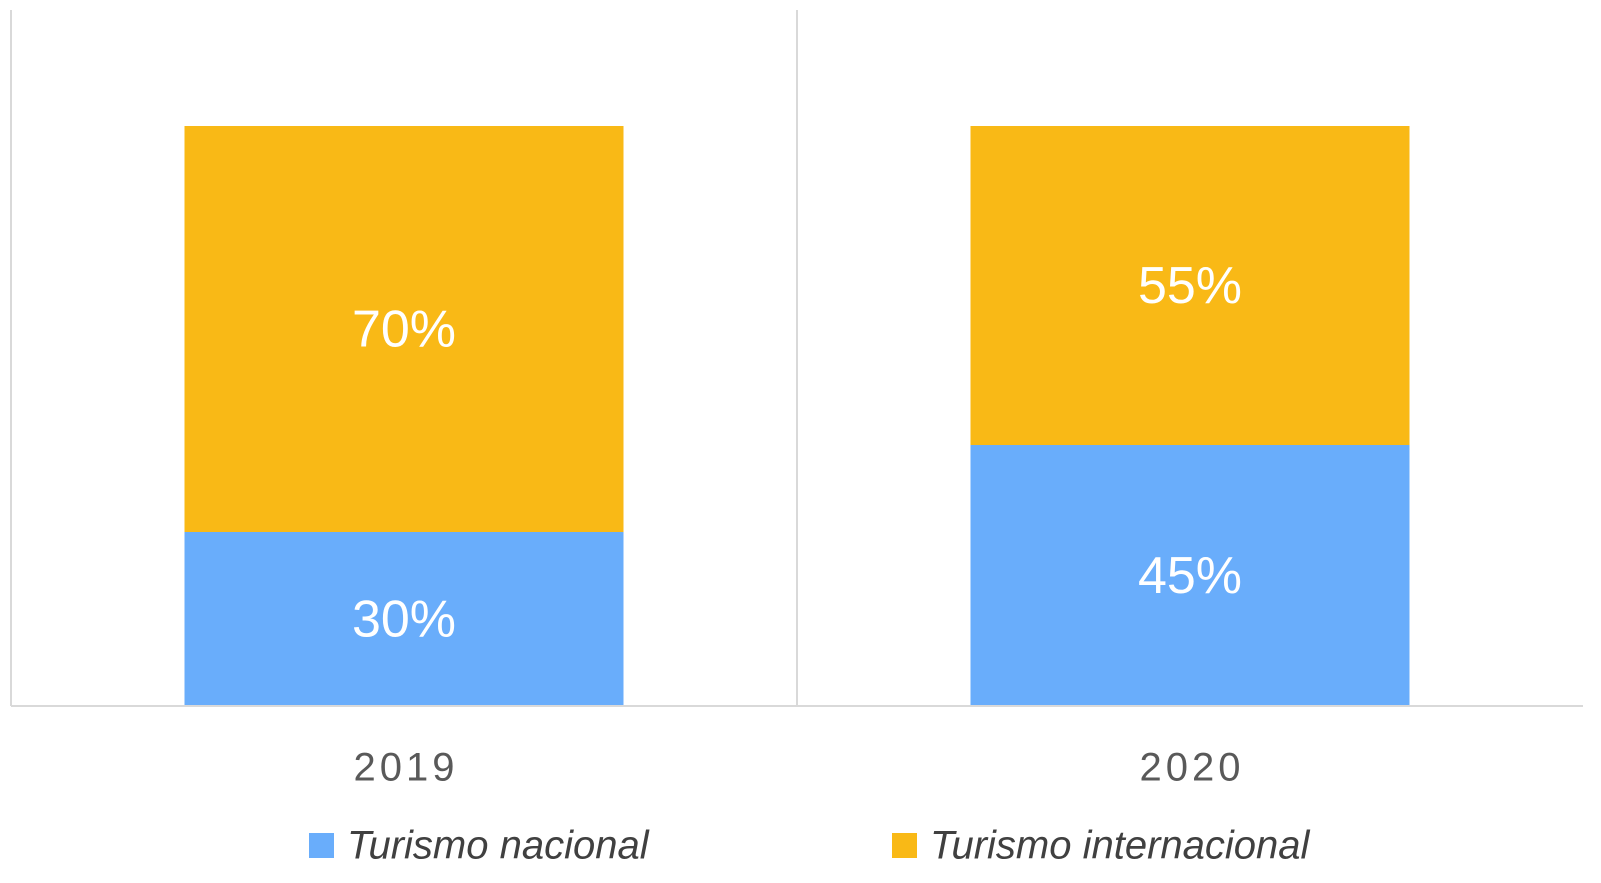 The width and height of the screenshot is (1601, 883). I want to click on data-label: 30%, so click(404, 620).